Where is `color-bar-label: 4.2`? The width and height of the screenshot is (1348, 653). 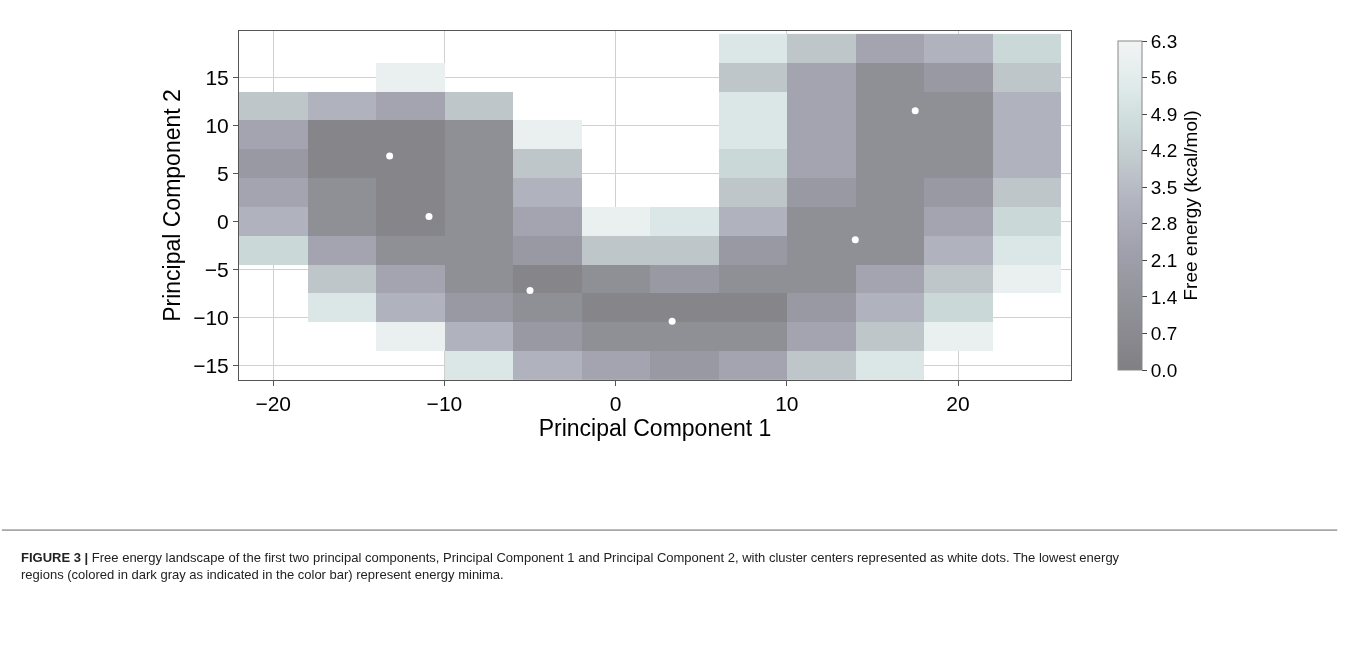 color-bar-label: 4.2 is located at coordinates (1164, 151).